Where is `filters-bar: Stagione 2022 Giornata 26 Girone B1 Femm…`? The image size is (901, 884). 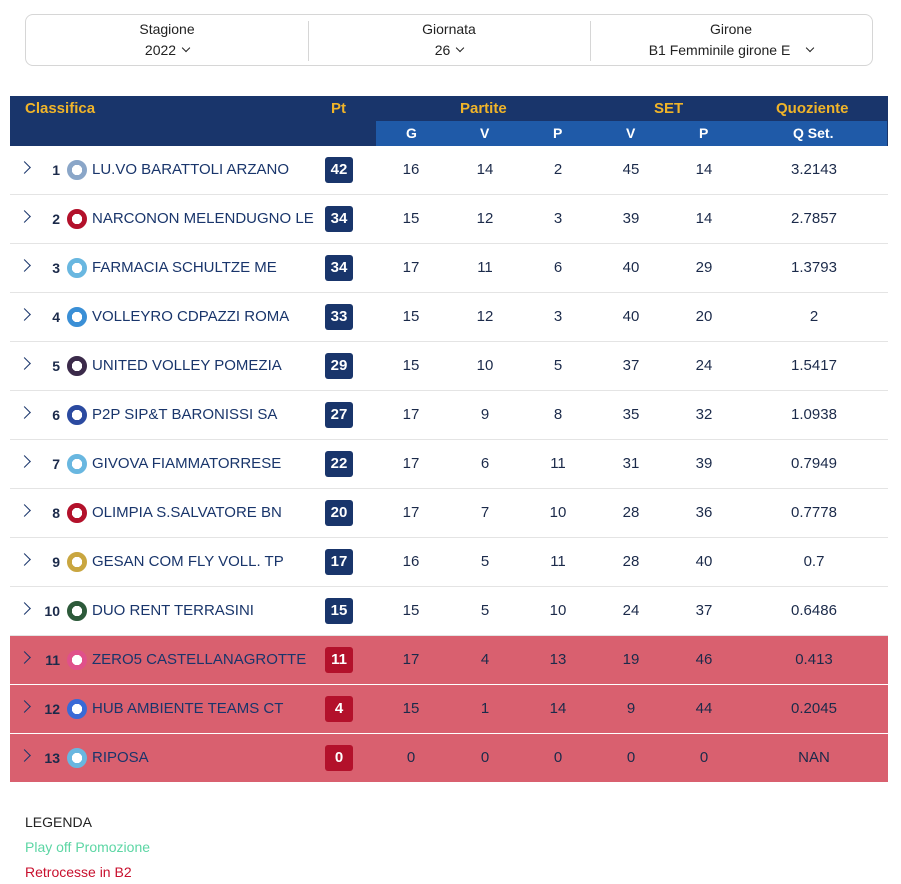 filters-bar: Stagione 2022 Giornata 26 Girone B1 Femm… is located at coordinates (449, 40).